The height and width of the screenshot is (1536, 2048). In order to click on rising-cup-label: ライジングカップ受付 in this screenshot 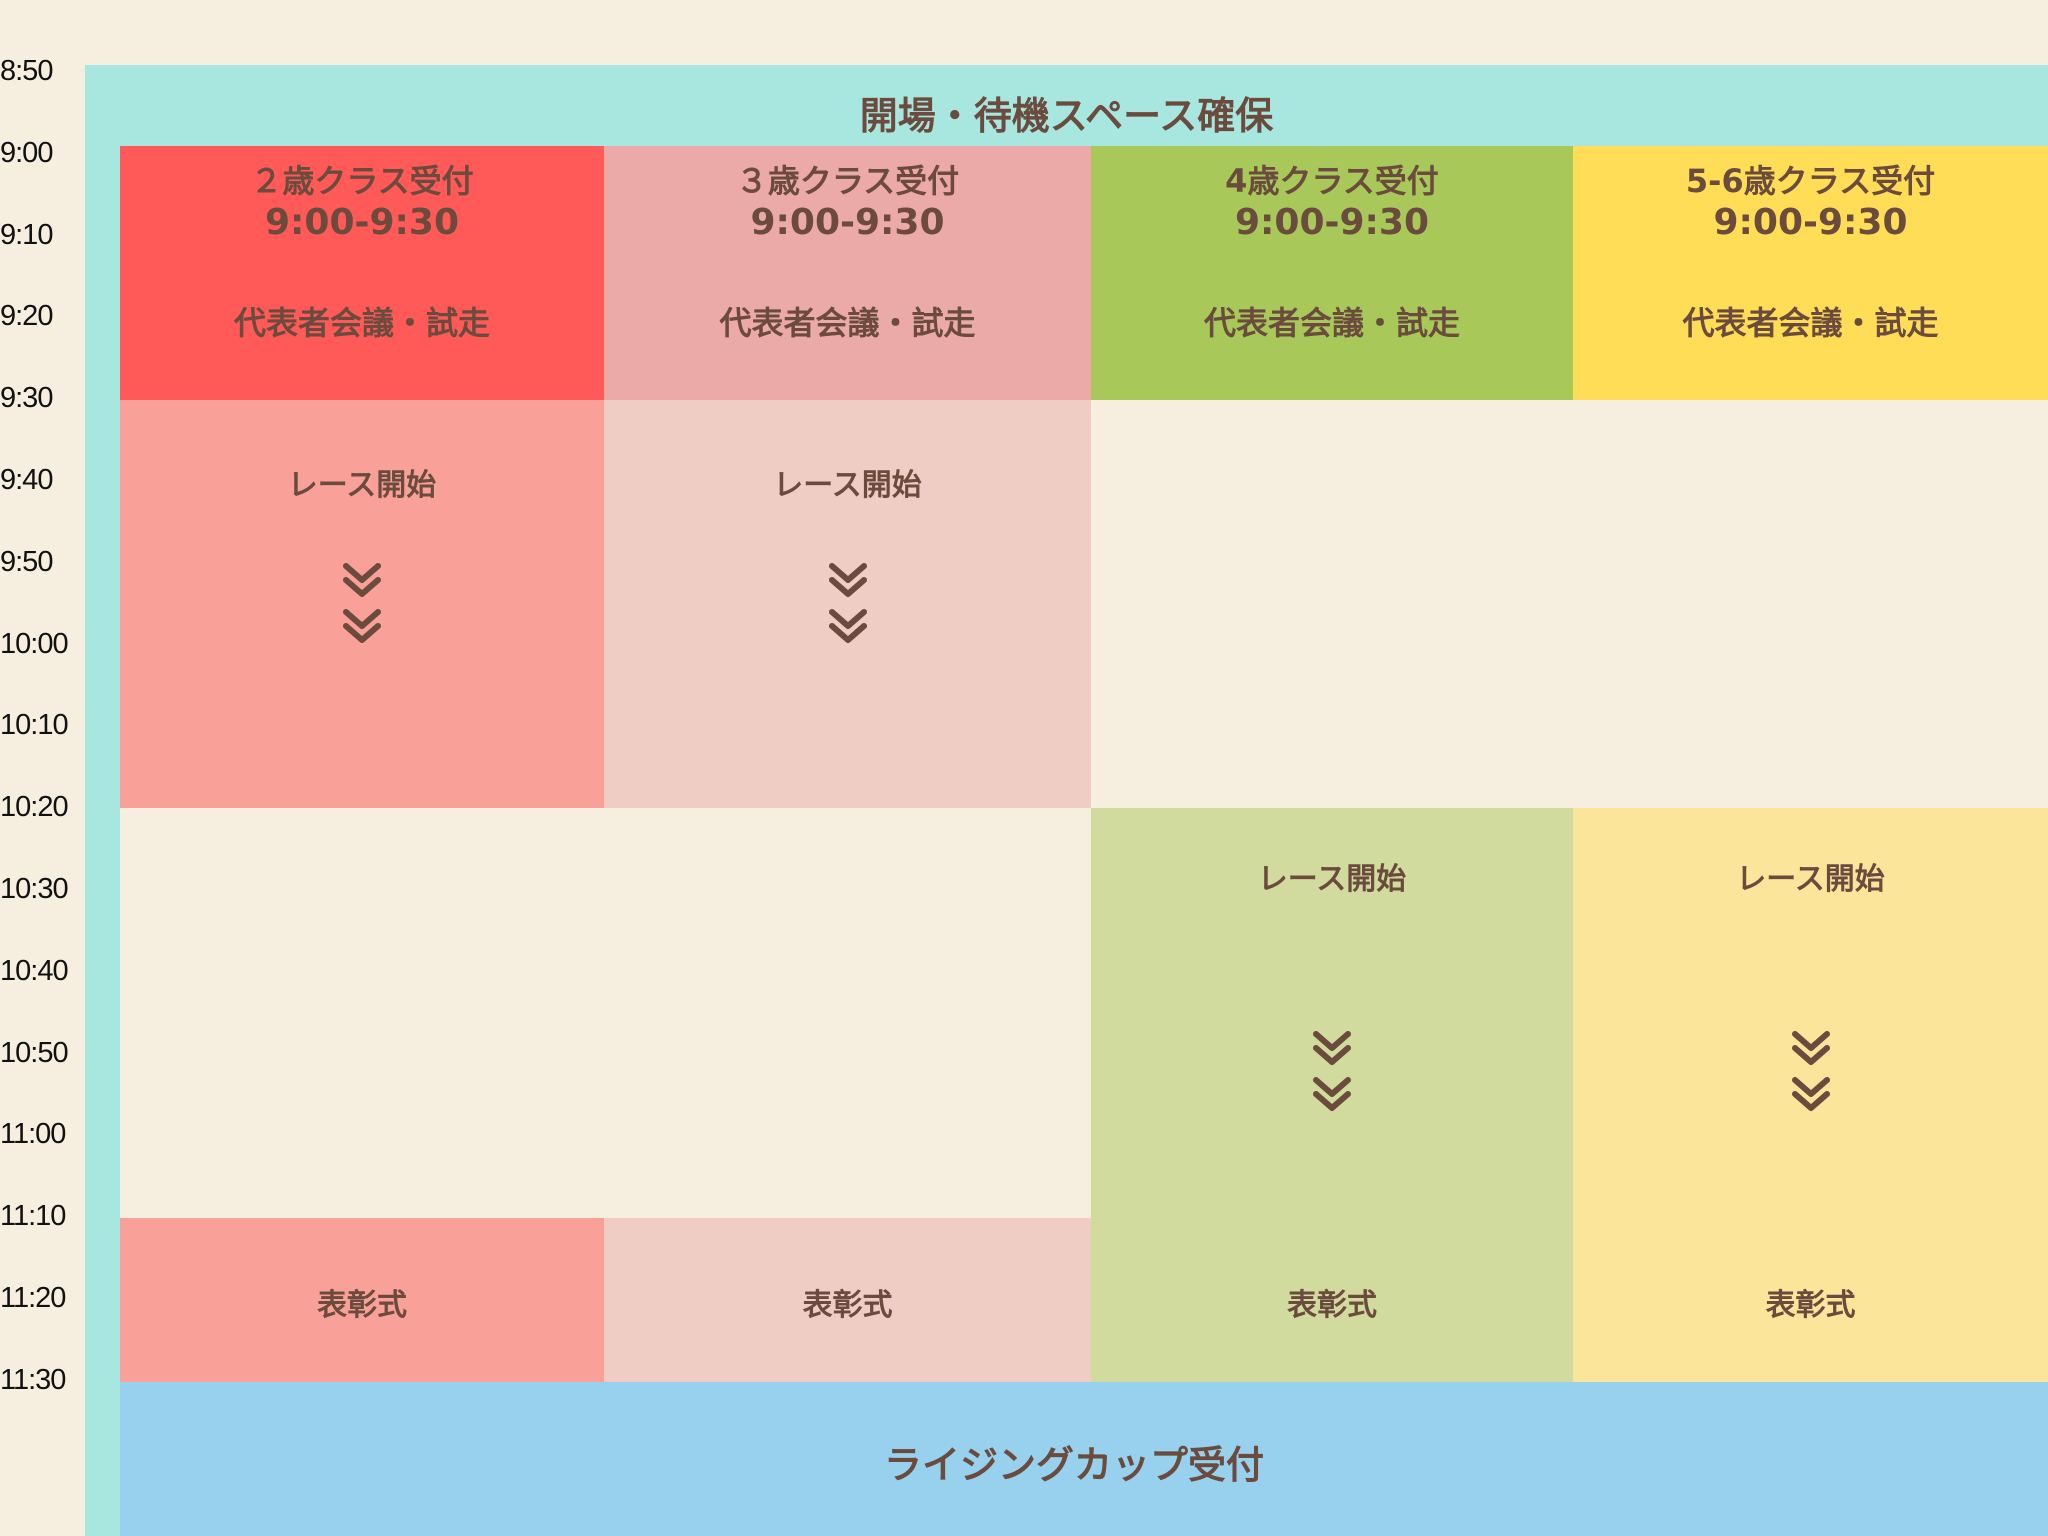, I will do `click(1073, 1465)`.